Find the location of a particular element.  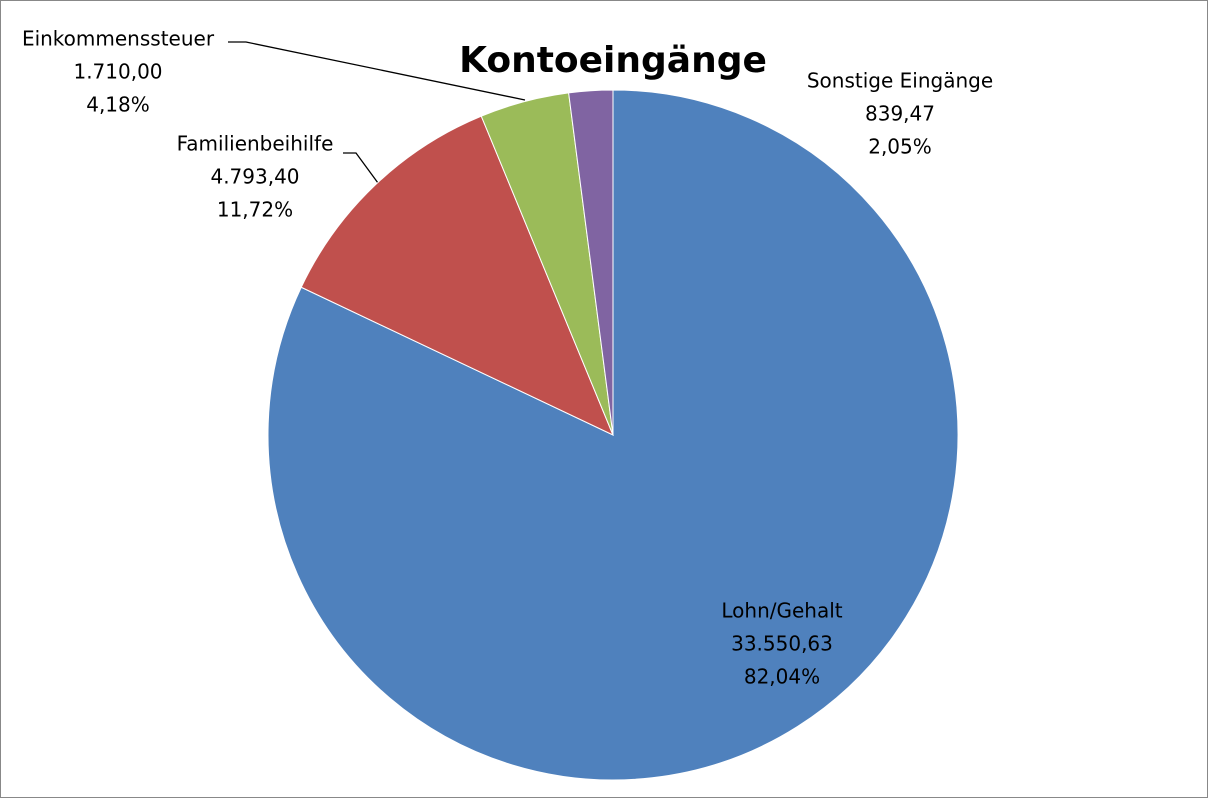

slice-label-name: Einkommenssteuer is located at coordinates (118, 39).